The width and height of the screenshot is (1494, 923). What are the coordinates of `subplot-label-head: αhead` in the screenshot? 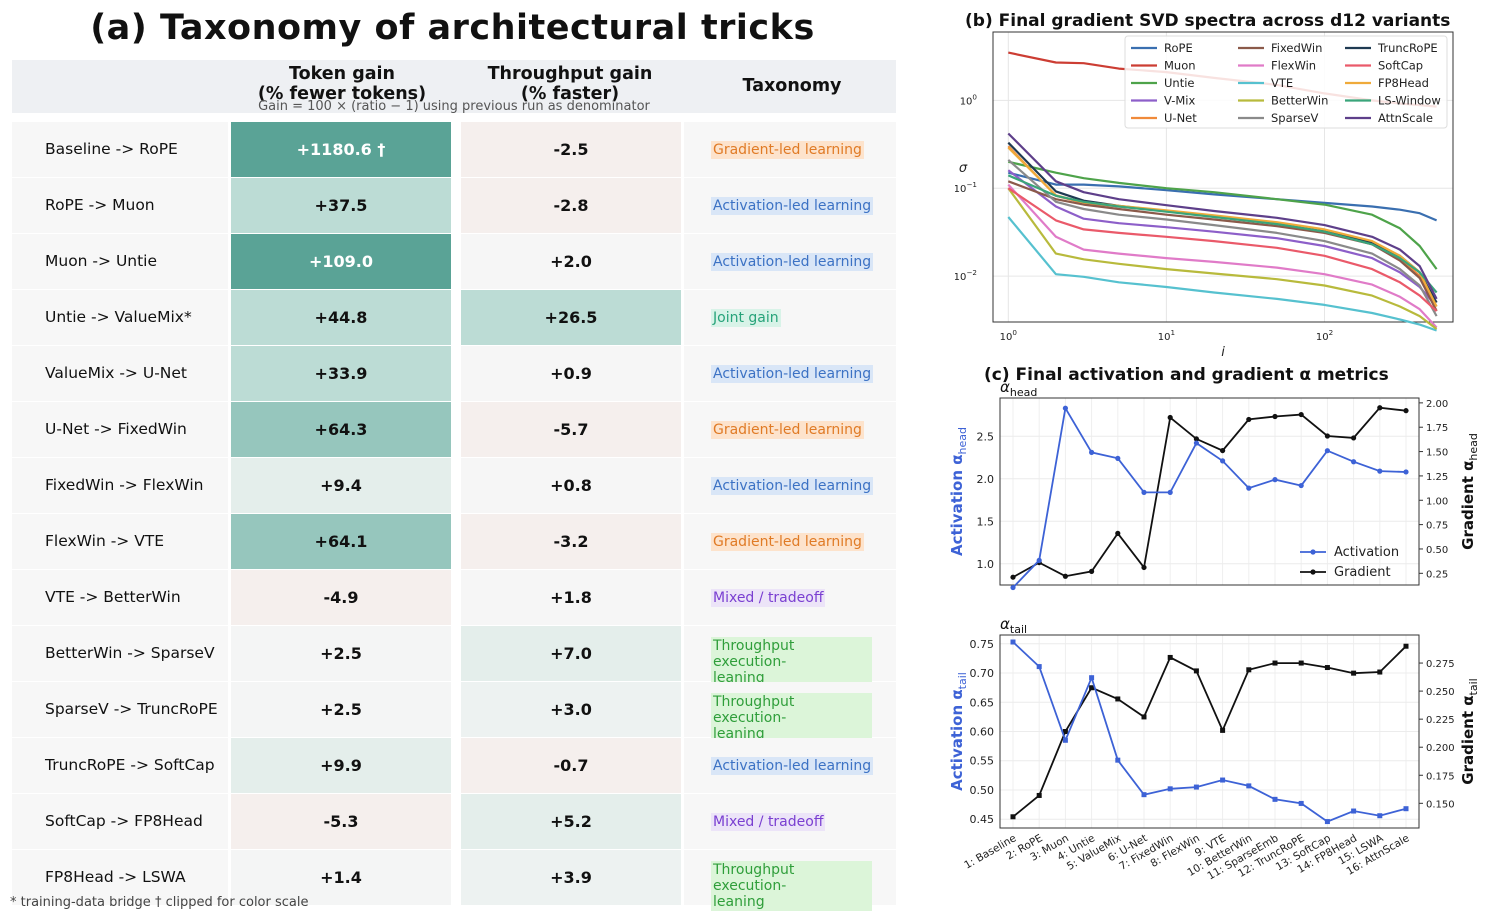 It's located at (1018, 388).